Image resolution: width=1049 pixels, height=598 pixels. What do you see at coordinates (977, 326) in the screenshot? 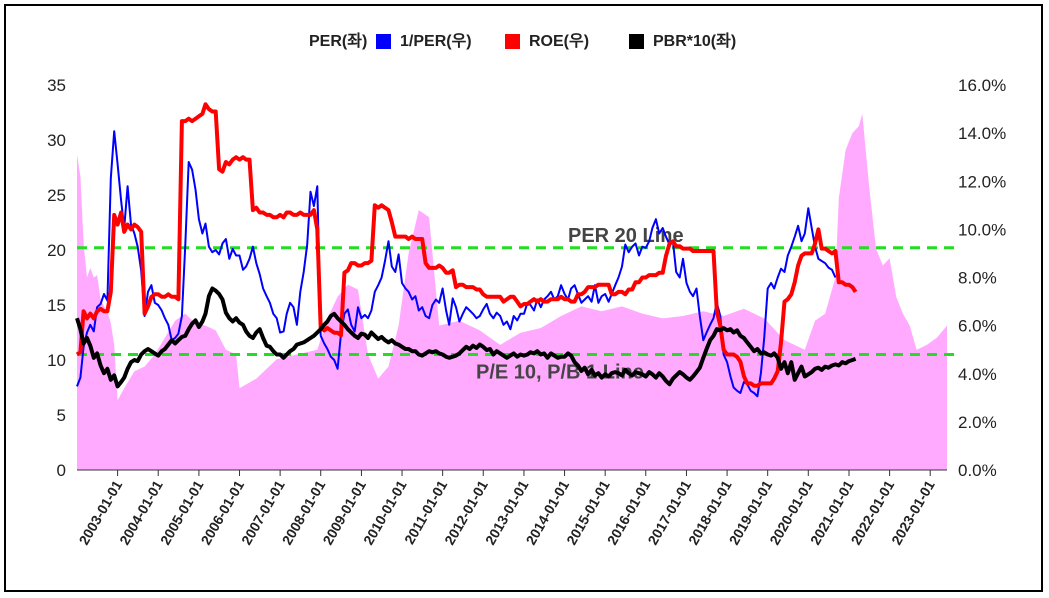
I see `y-right-tick-label: 6.0%` at bounding box center [977, 326].